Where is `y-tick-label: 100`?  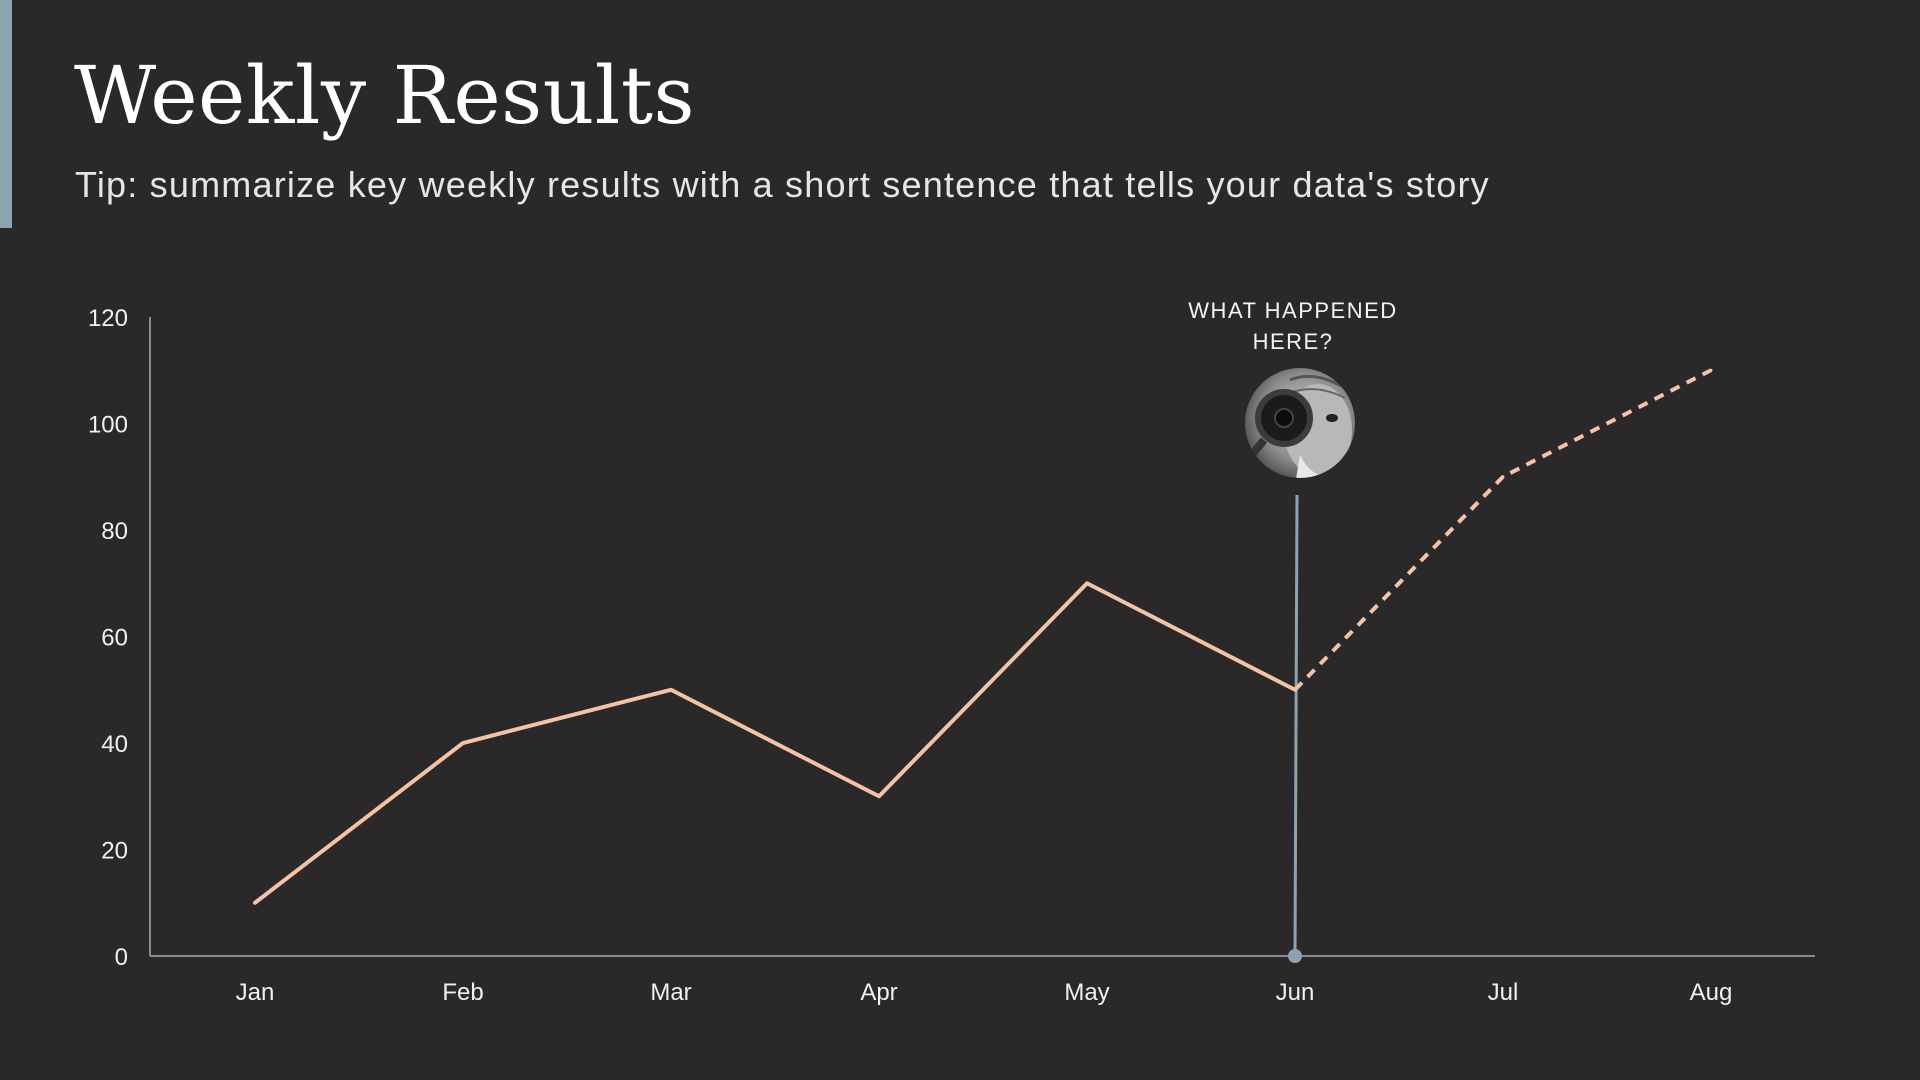 y-tick-label: 100 is located at coordinates (108, 425).